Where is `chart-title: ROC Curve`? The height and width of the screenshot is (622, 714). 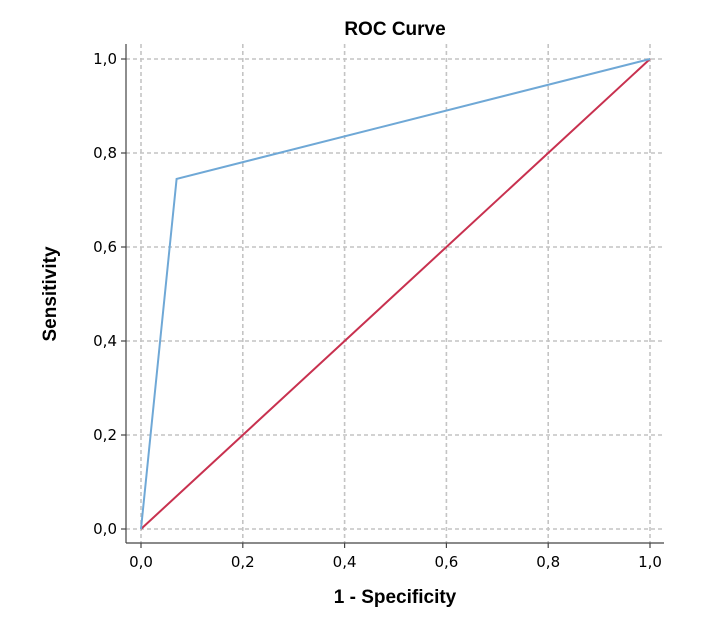
chart-title: ROC Curve is located at coordinates (394, 29).